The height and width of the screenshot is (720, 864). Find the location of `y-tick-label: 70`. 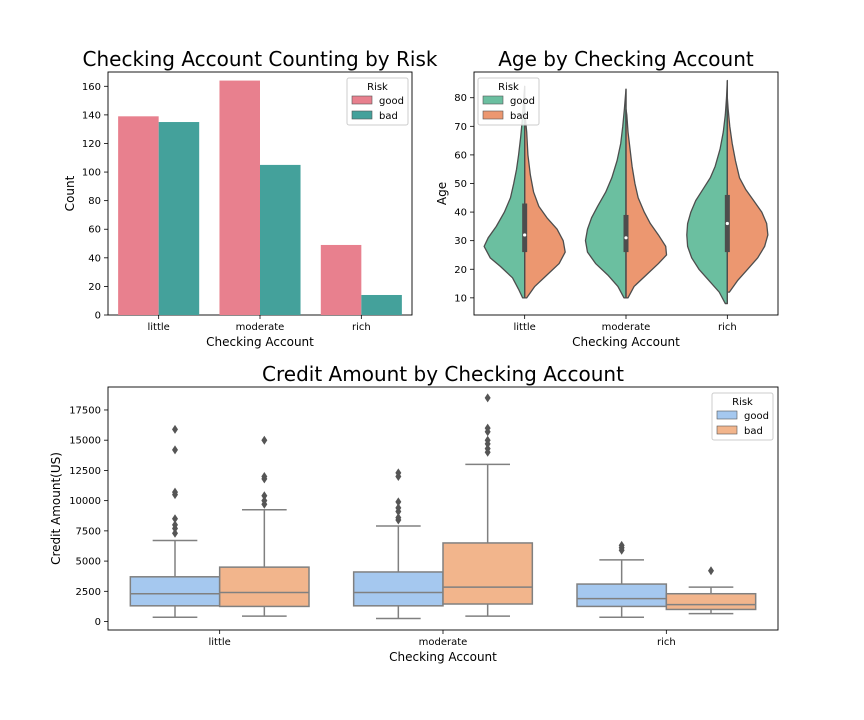

y-tick-label: 70 is located at coordinates (460, 127).